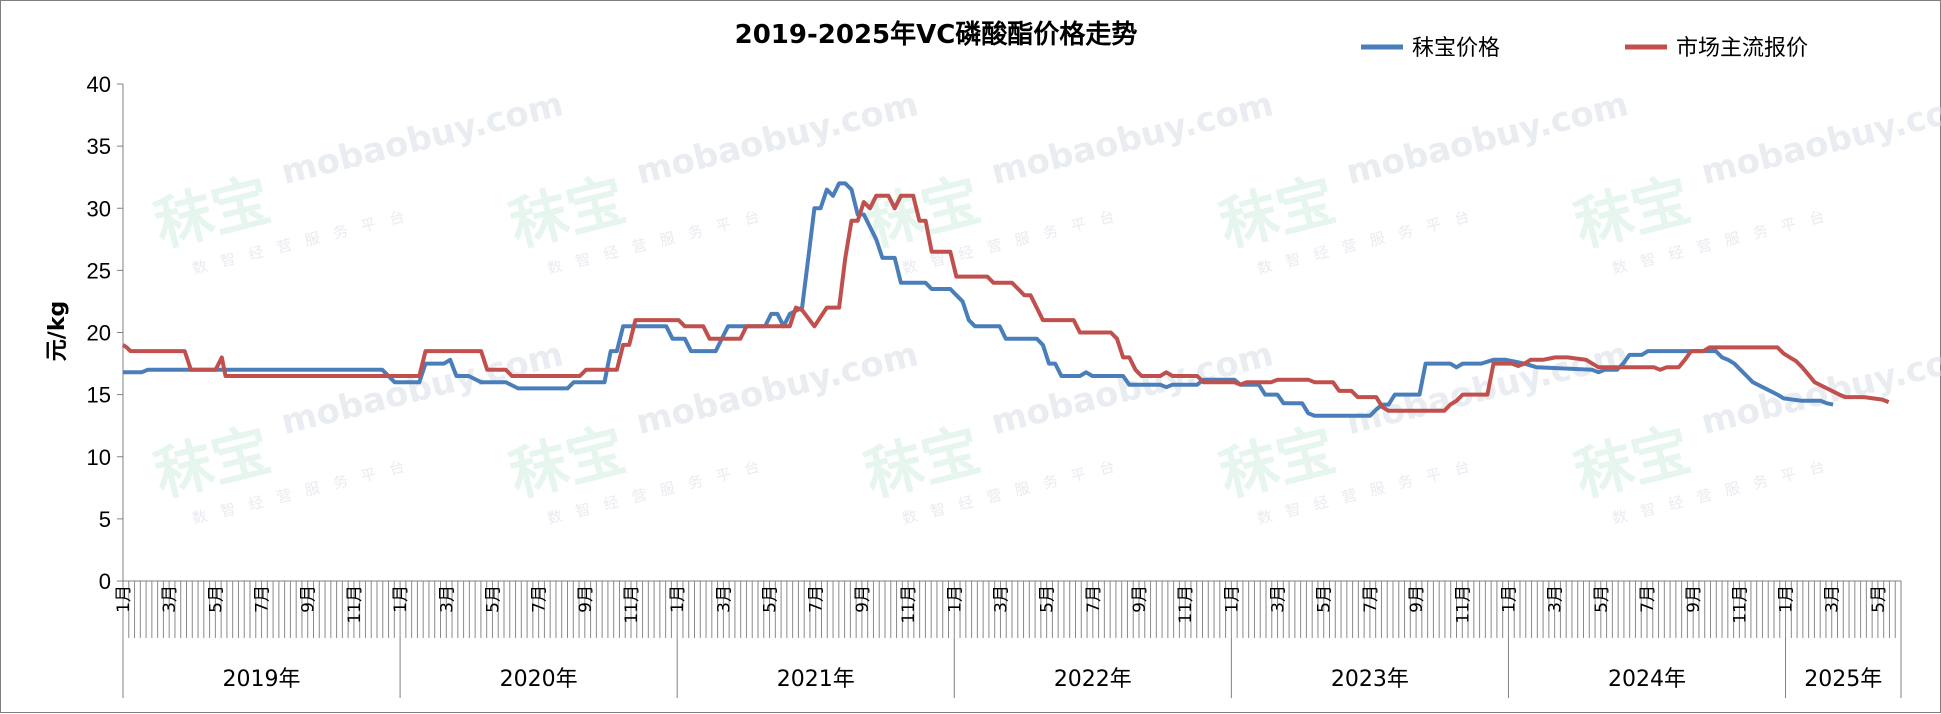  What do you see at coordinates (1584, 48) in the screenshot?
I see `legend: 秣宝价格 市场主流报价` at bounding box center [1584, 48].